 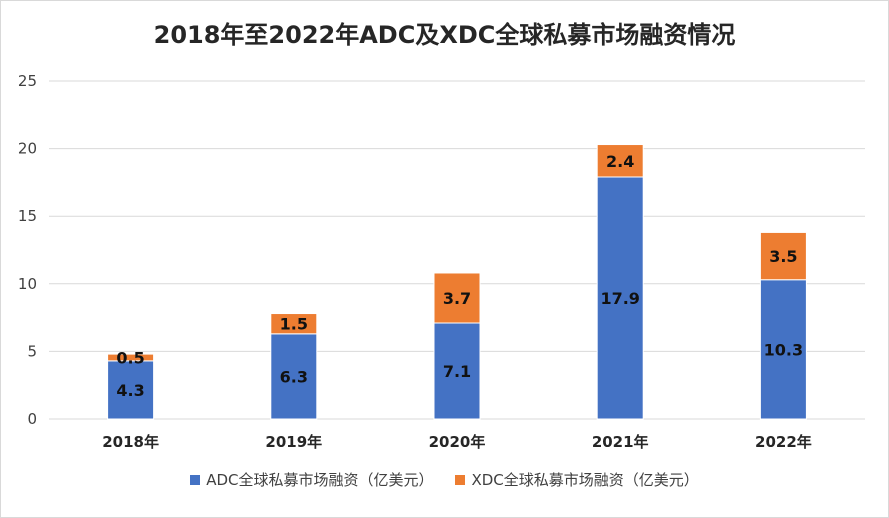 I want to click on data-label-series0-2: 7.1, so click(x=457, y=371).